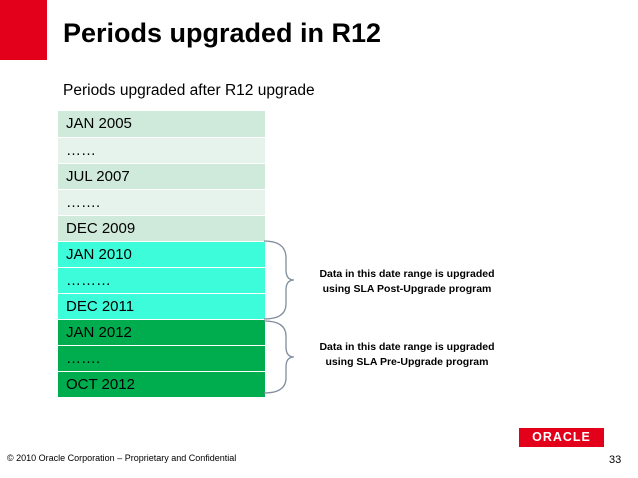 The width and height of the screenshot is (638, 478). I want to click on post-upgrade-note-line1: Data in this date range is upgraded, so click(407, 274).